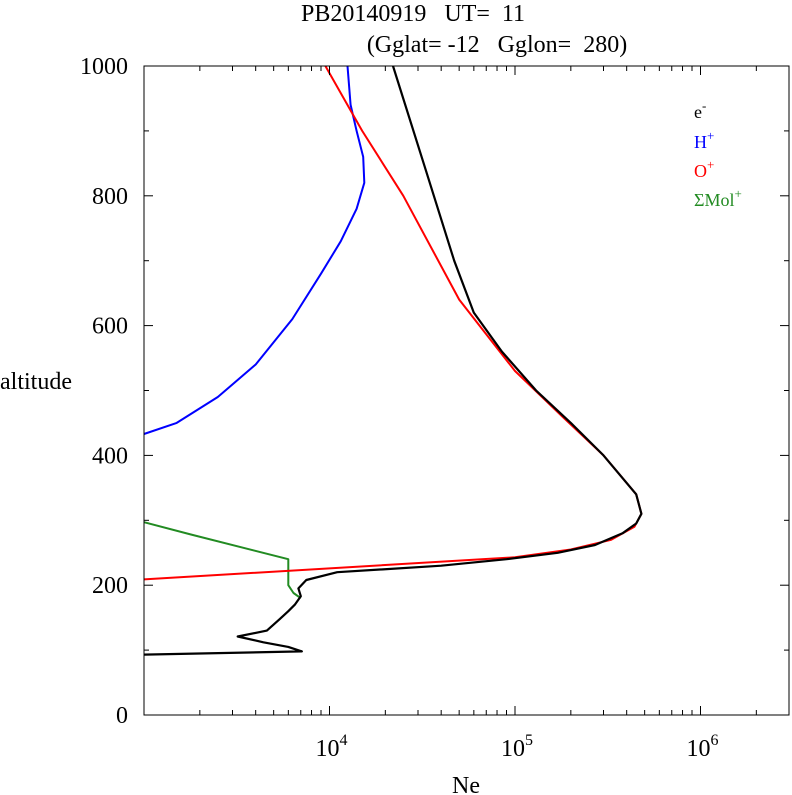  What do you see at coordinates (497, 45) in the screenshot?
I see `chart-title-line2: (Gglat= -12 Gglon= 280)` at bounding box center [497, 45].